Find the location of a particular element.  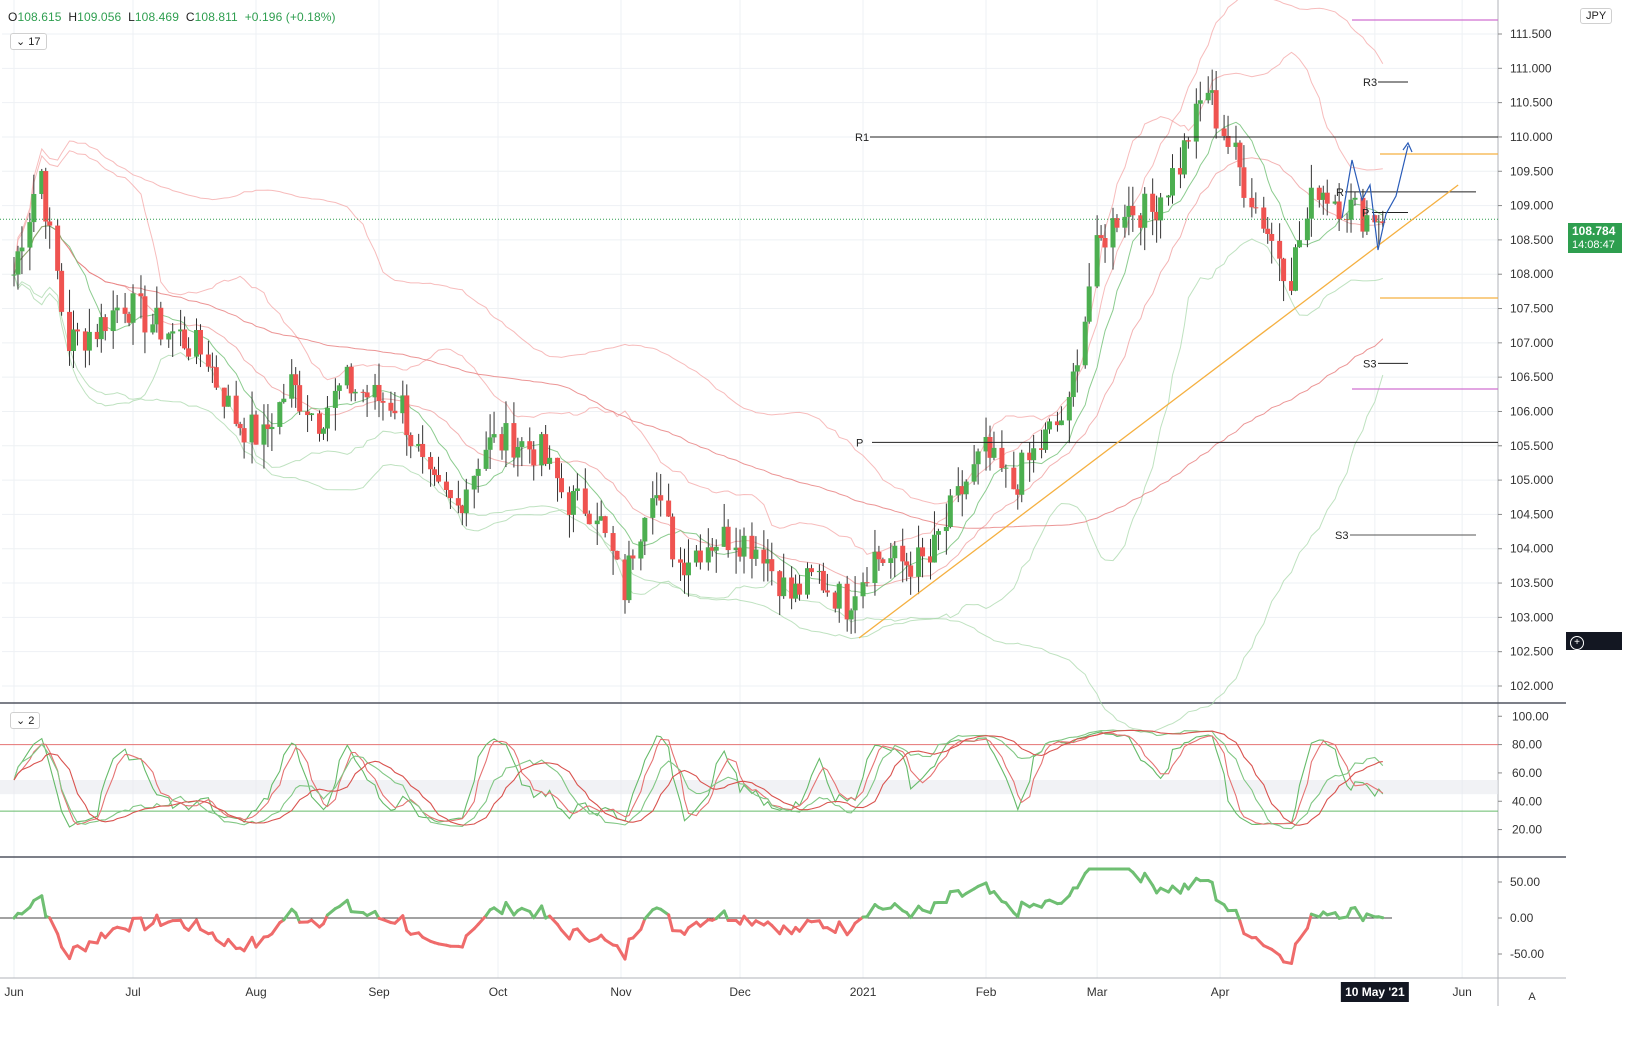

level-s3-label: S3 is located at coordinates (1369, 364).